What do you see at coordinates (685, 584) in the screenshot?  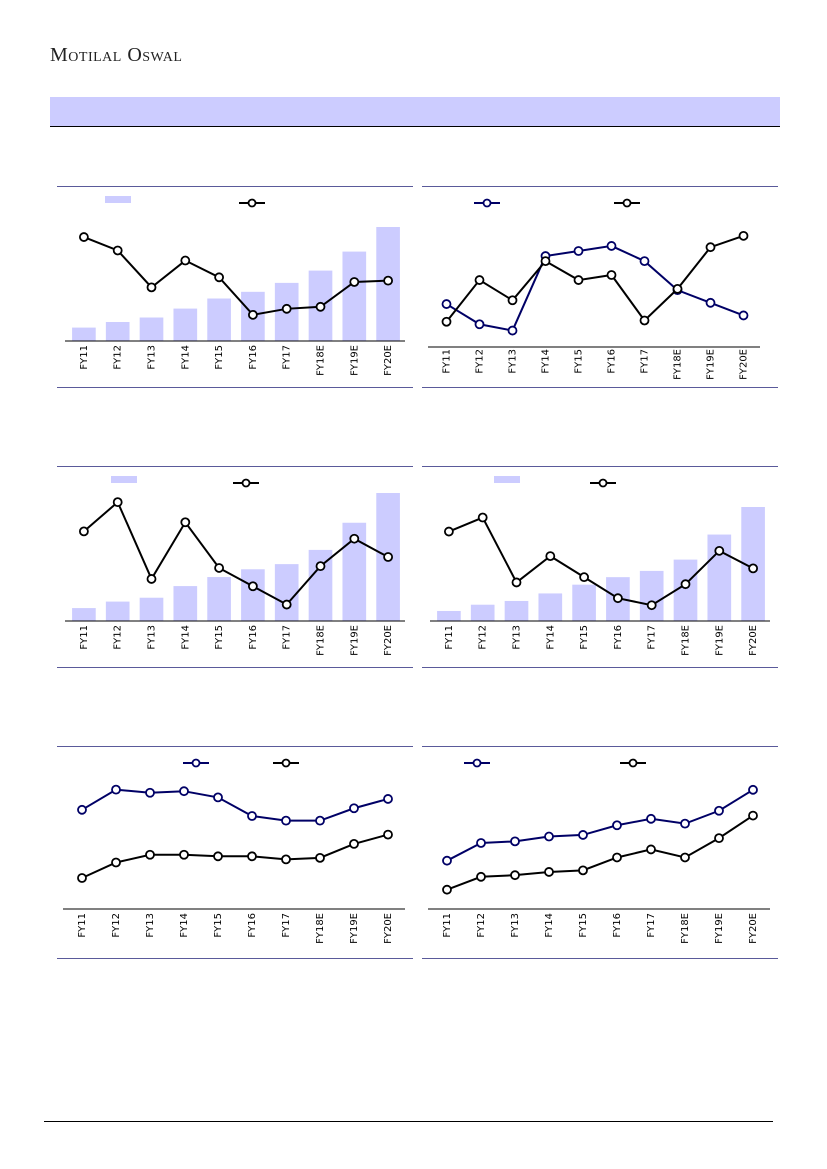 I see `point-2-FY18E` at bounding box center [685, 584].